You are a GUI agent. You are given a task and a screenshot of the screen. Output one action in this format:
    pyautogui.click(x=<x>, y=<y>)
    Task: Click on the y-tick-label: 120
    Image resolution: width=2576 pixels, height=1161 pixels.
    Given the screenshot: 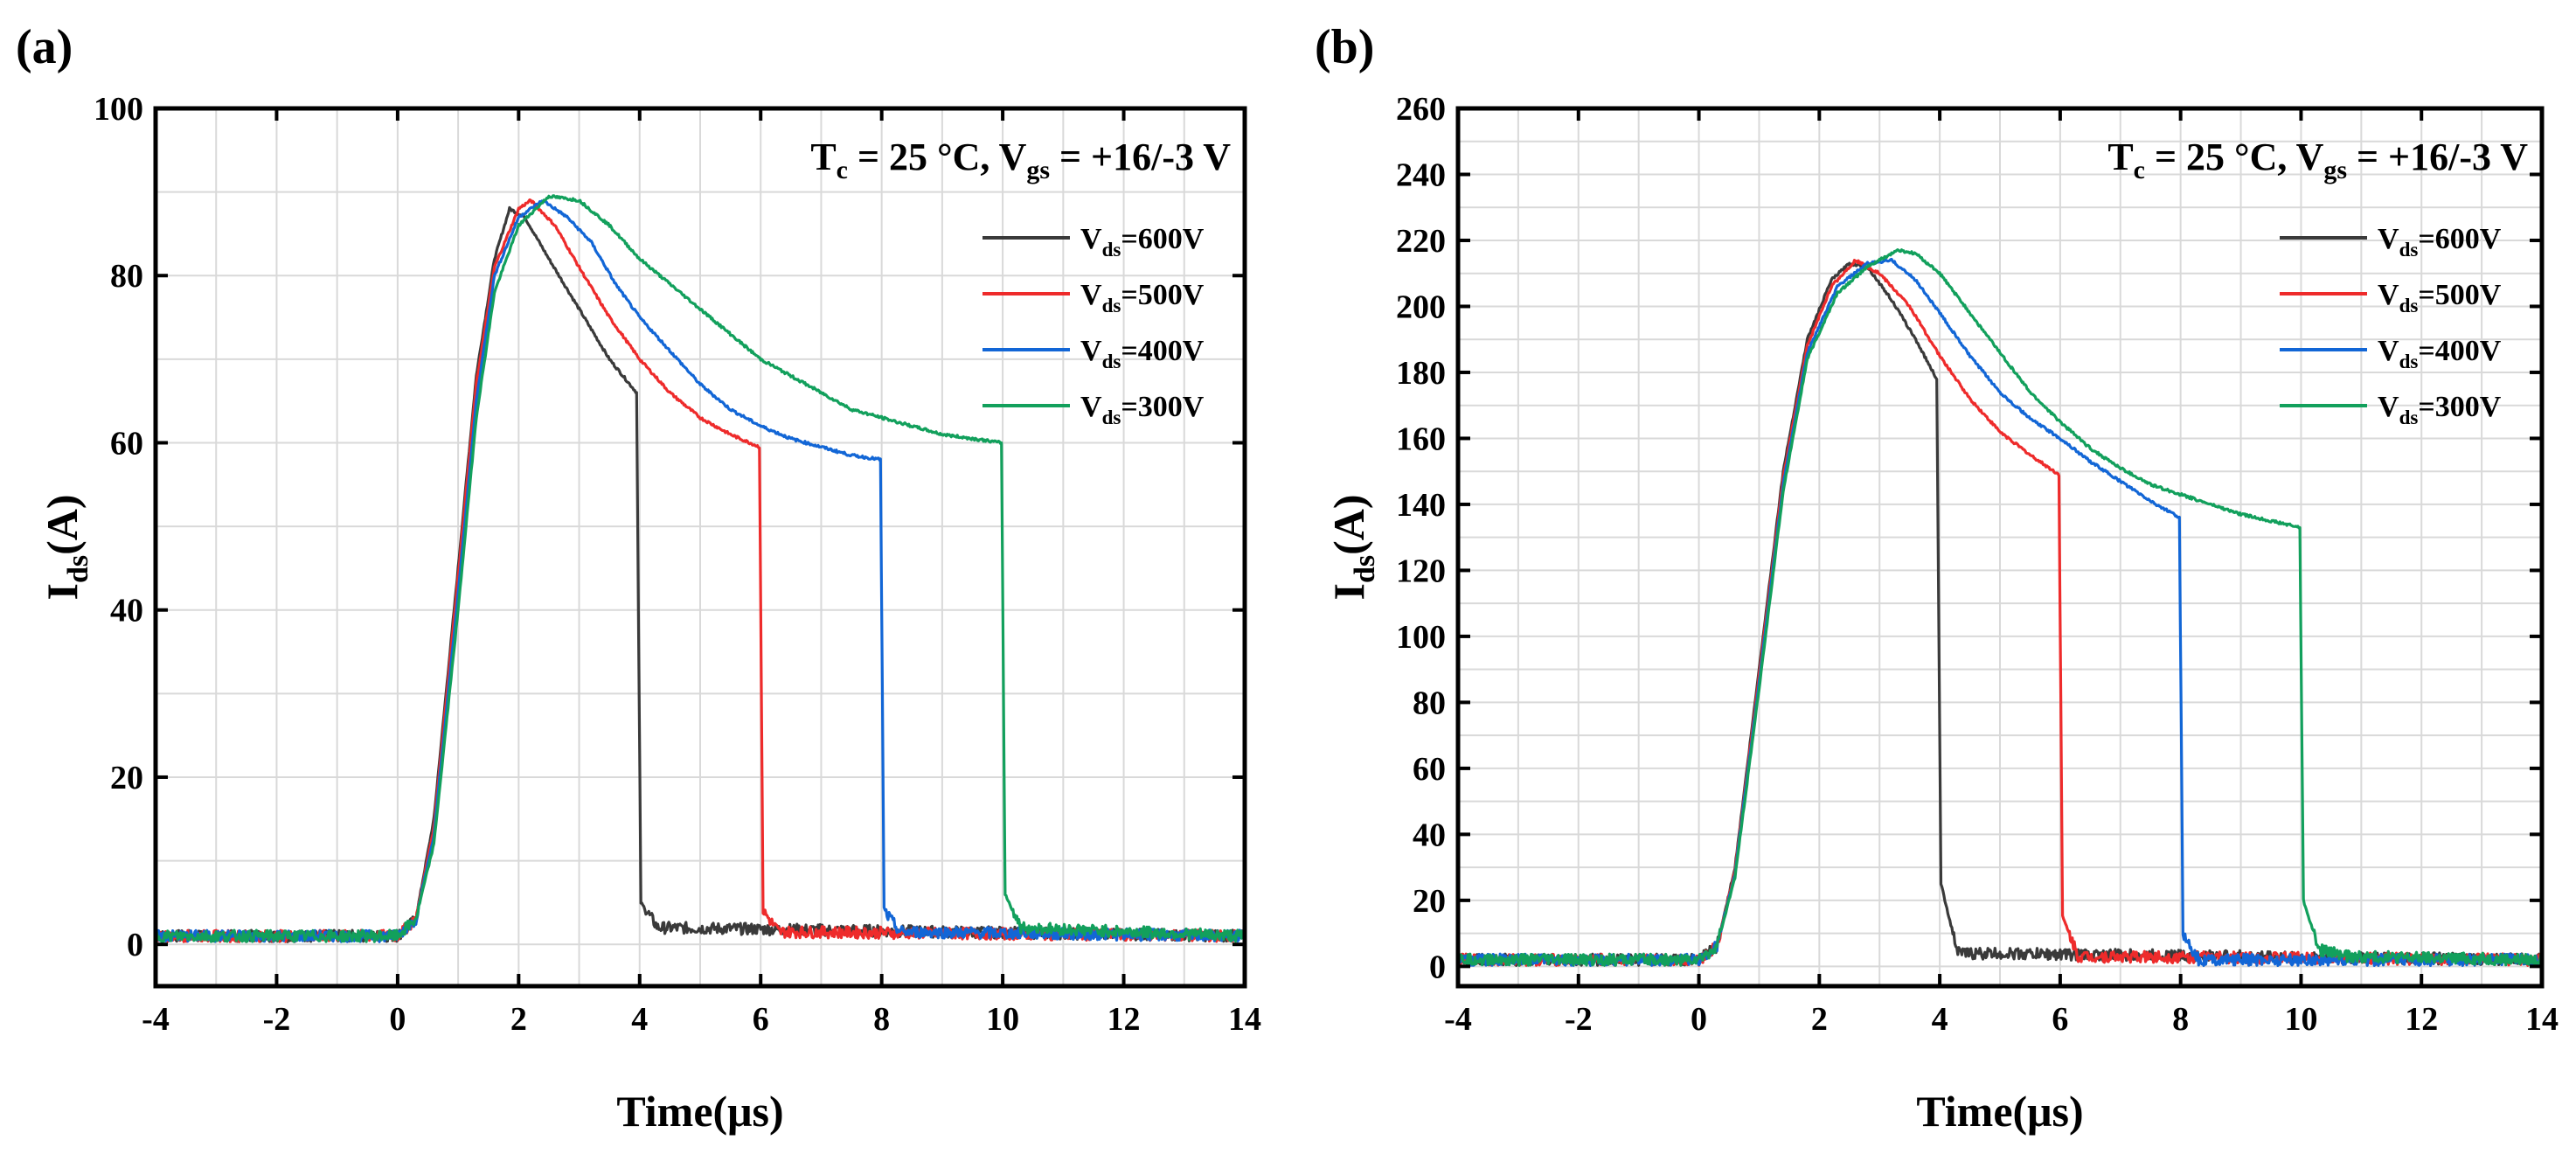 What is the action you would take?
    pyautogui.click(x=1421, y=571)
    